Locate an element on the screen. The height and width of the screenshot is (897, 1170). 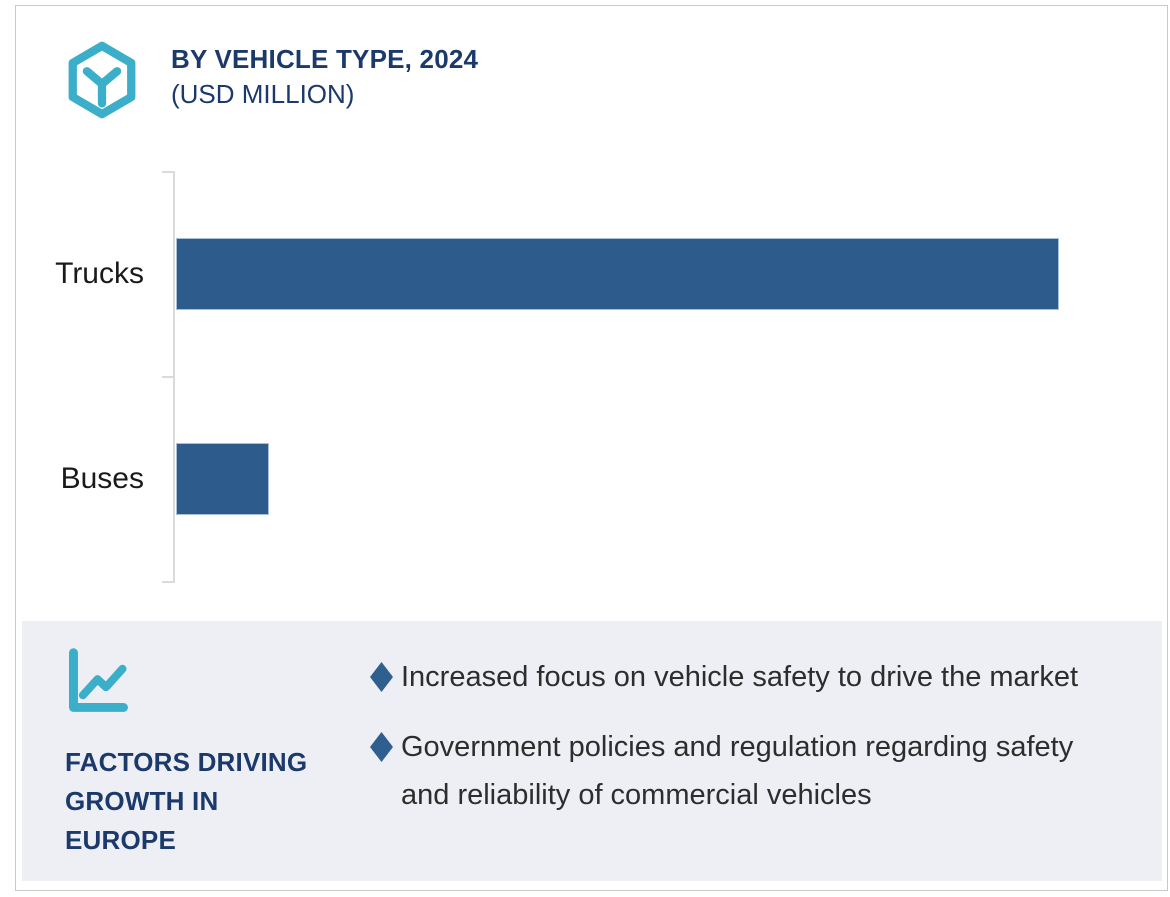
bar-trucks is located at coordinates (617, 273).